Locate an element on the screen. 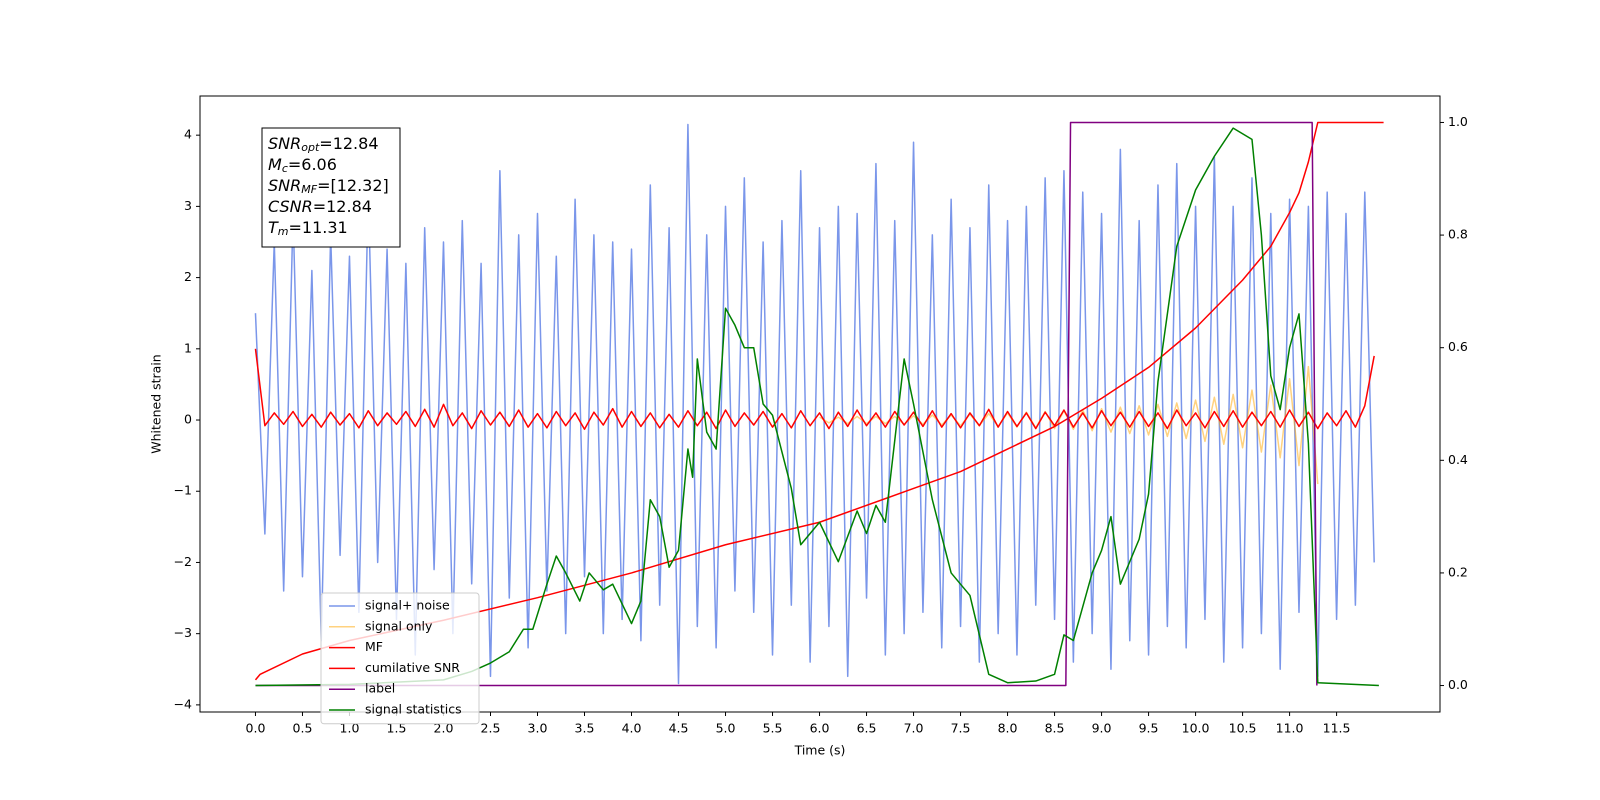 This screenshot has width=1600, height=800. annotation-value: =6.06 is located at coordinates (312, 164).